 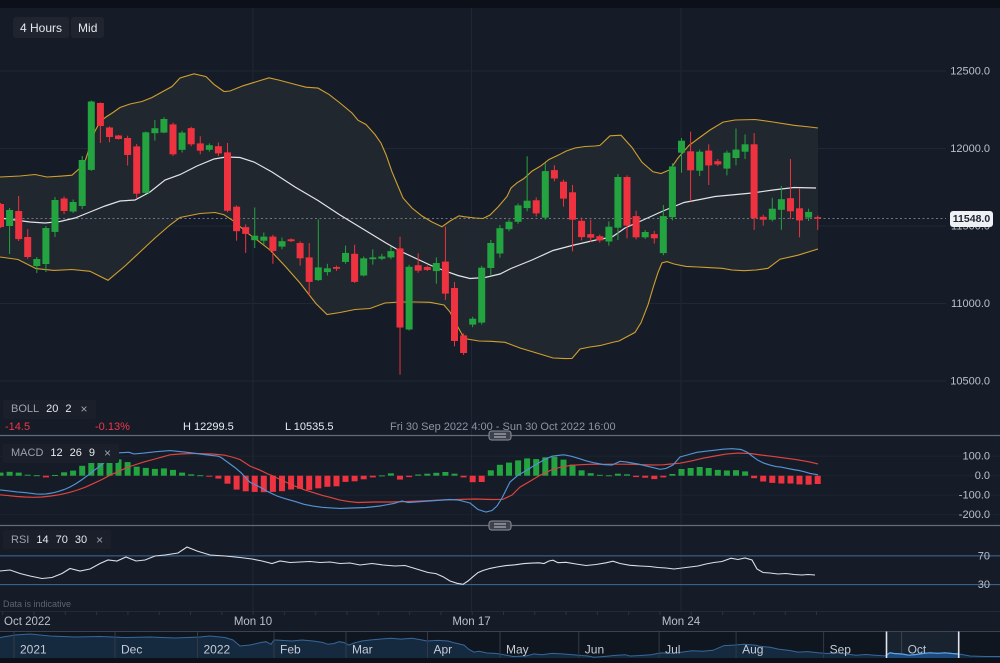 I want to click on macd-axis-label: -100.0, so click(x=974, y=496).